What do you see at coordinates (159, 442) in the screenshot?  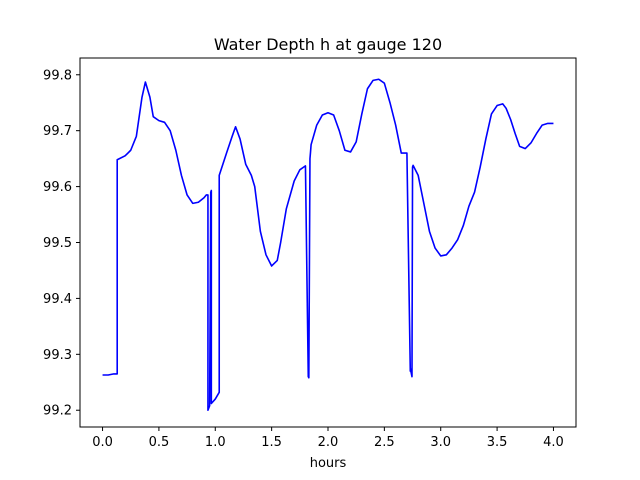 I see `x-tick-label: 0.5` at bounding box center [159, 442].